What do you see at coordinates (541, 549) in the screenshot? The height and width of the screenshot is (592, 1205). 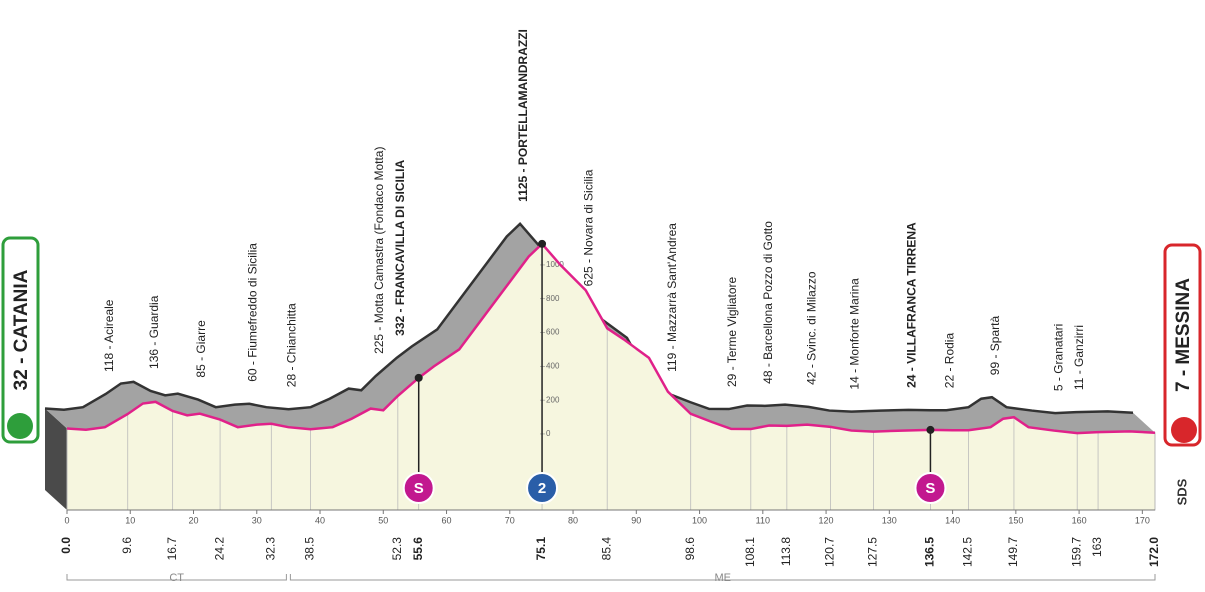 I see `km-label: 75.1` at bounding box center [541, 549].